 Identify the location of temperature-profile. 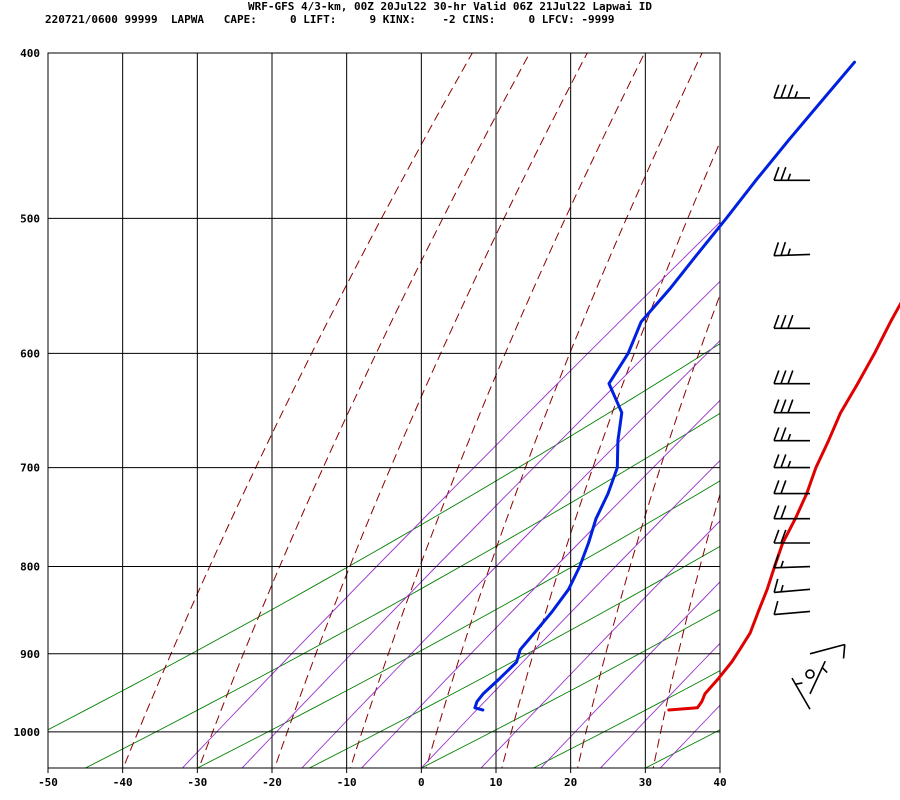
(783, 506).